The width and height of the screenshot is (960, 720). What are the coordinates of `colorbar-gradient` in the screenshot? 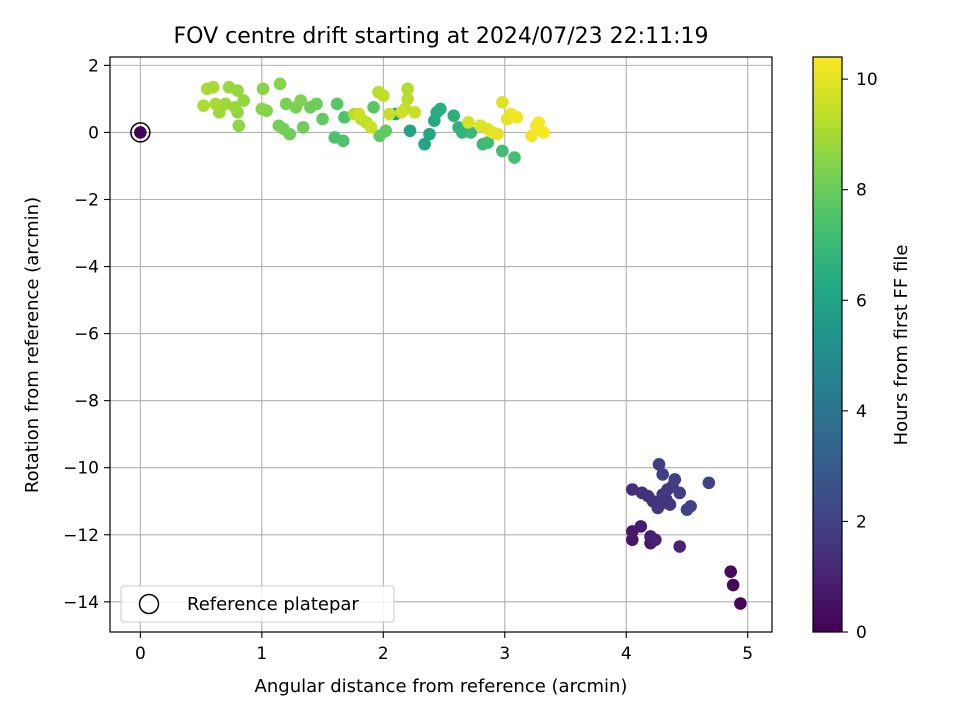 It's located at (827, 344).